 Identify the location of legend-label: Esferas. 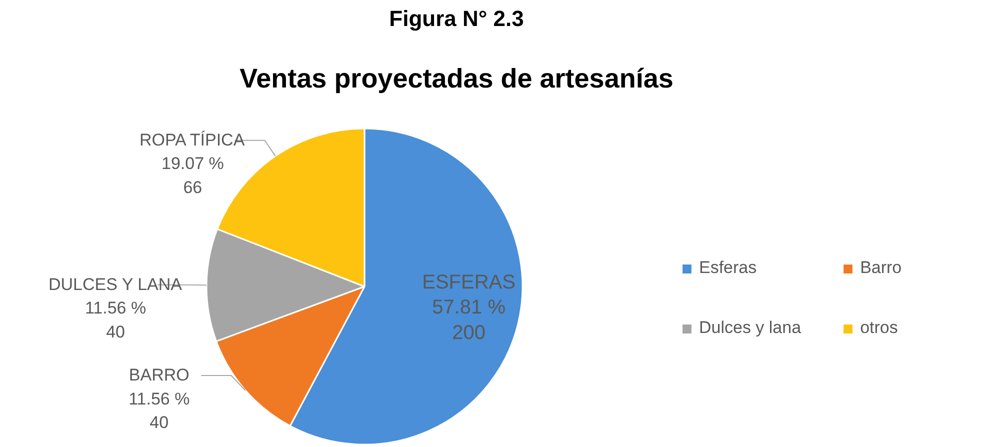
(728, 268).